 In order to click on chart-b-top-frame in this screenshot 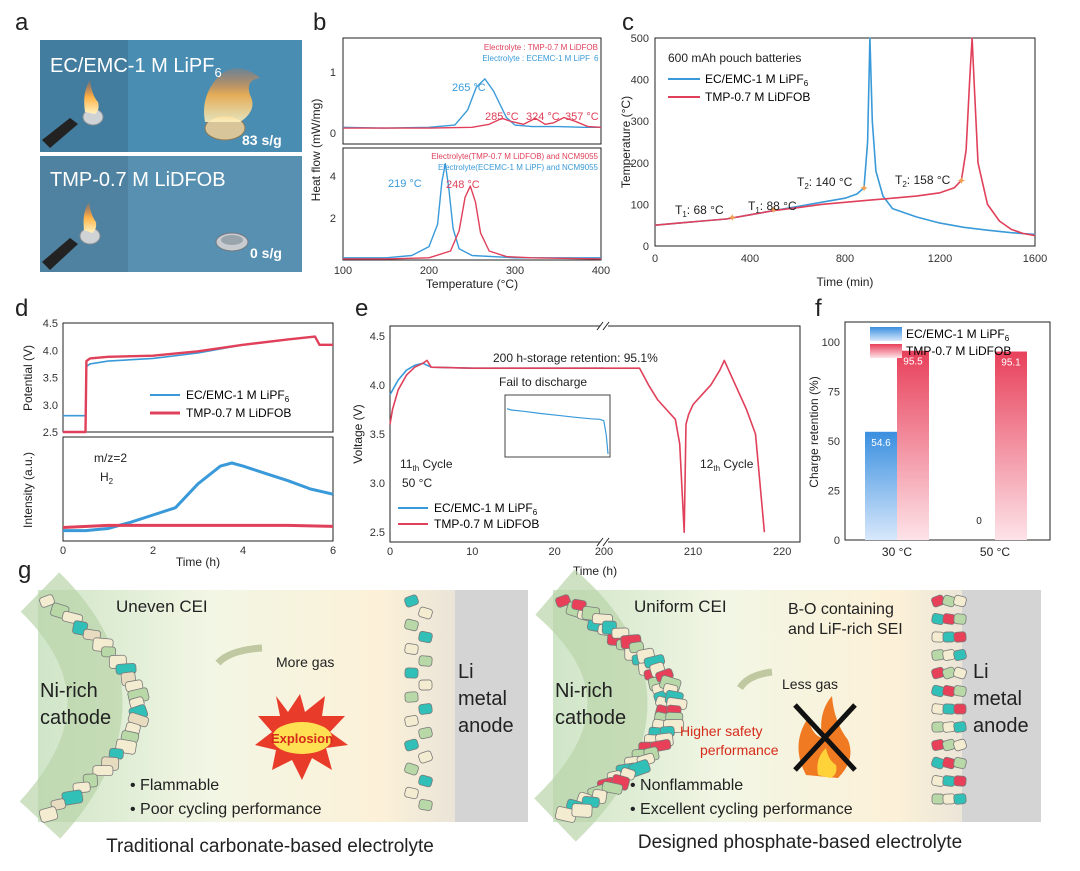, I will do `click(472, 91)`.